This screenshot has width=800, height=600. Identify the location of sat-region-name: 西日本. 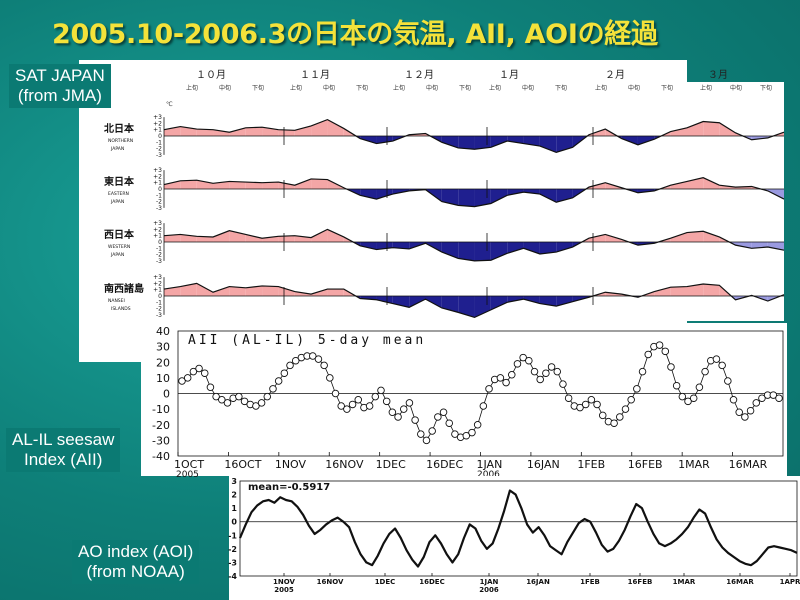
(119, 234).